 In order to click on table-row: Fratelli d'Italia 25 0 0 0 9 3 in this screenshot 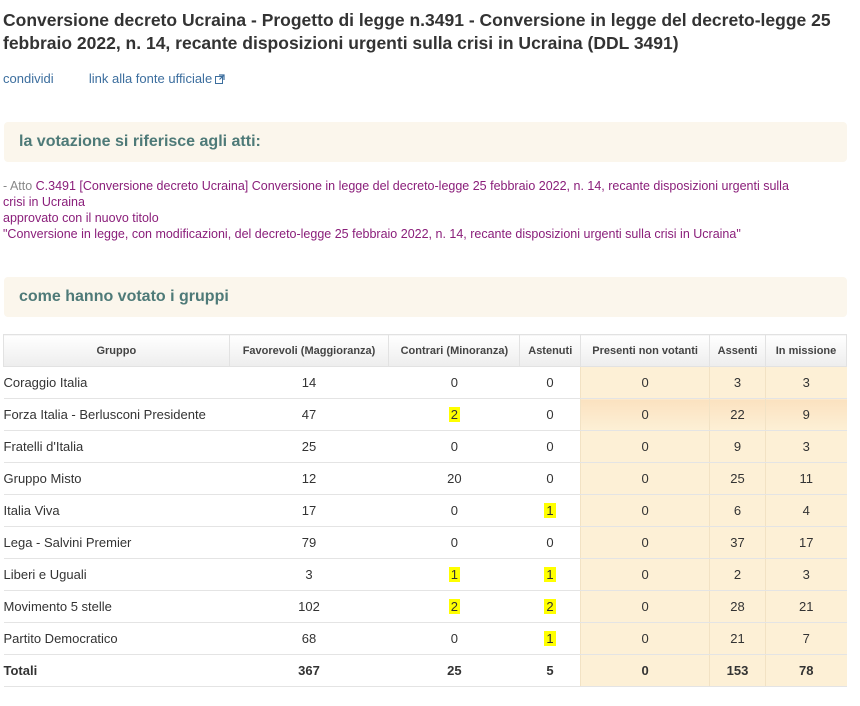, I will do `click(425, 446)`.